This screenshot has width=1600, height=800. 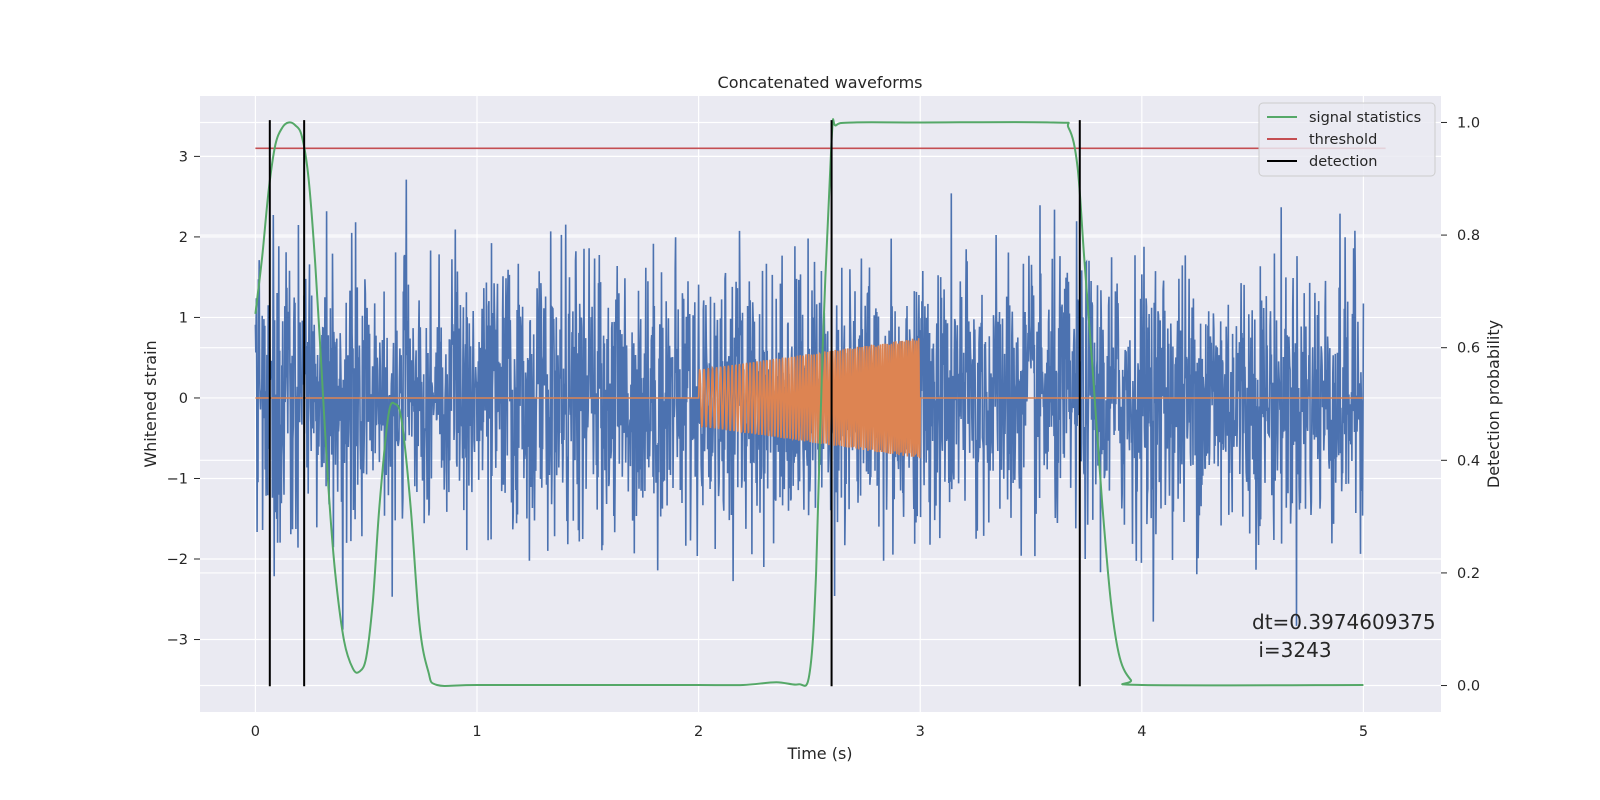 What do you see at coordinates (920, 732) in the screenshot?
I see `x-tick-label-3: 3` at bounding box center [920, 732].